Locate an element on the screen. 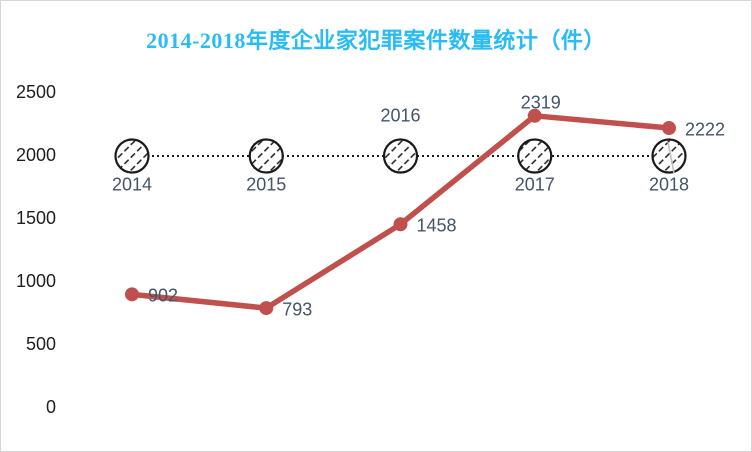 The image size is (752, 452). y-tick-label: 2500 is located at coordinates (35, 92).